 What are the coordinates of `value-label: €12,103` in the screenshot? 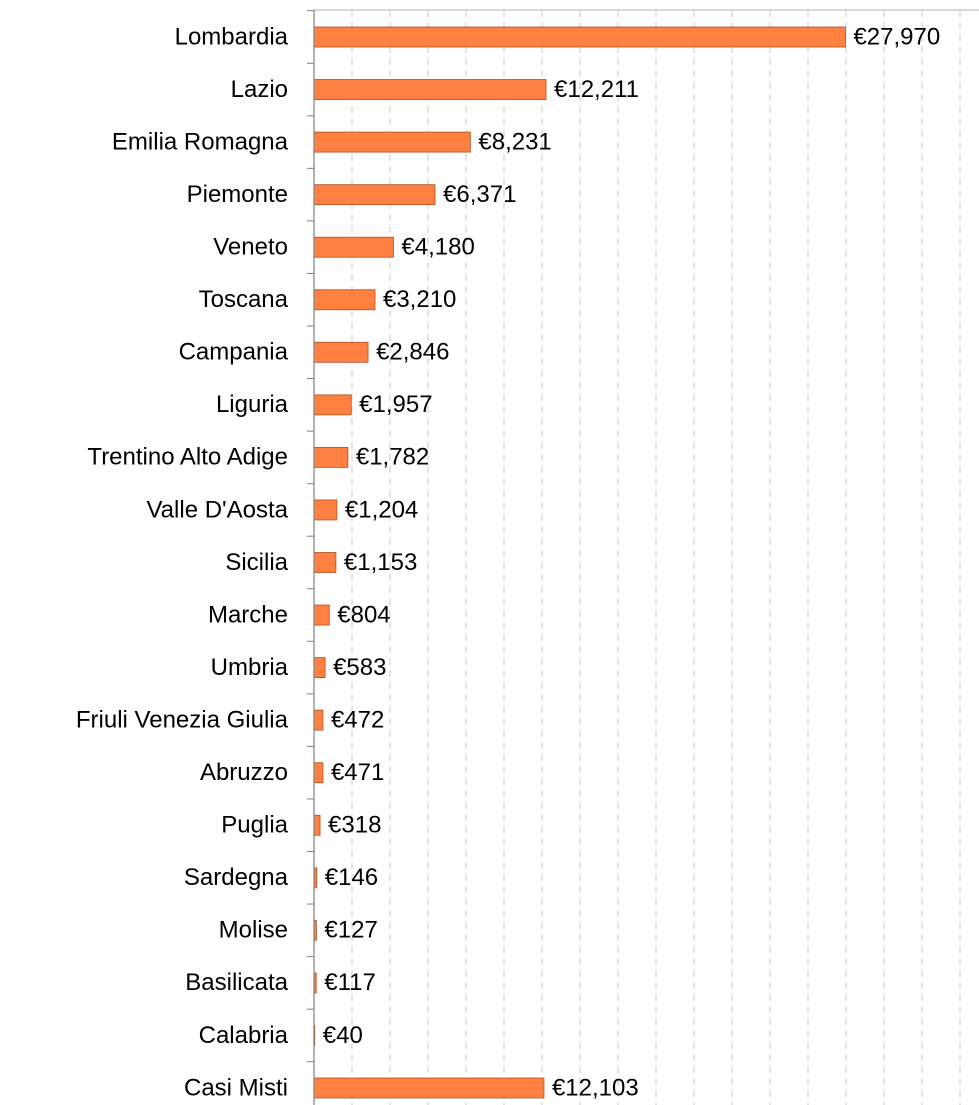 It's located at (595, 1087).